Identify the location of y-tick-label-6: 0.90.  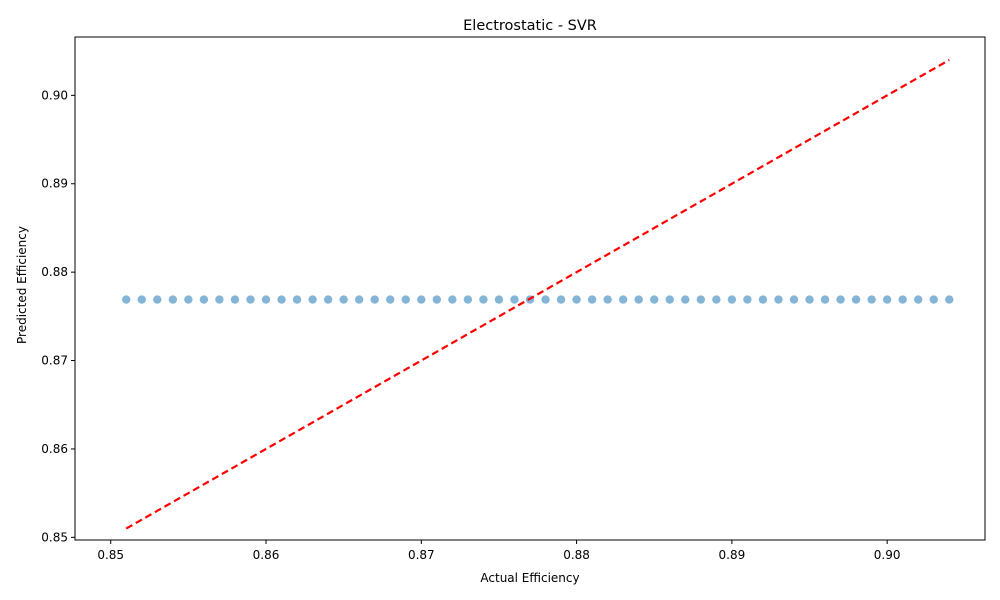
(54, 95).